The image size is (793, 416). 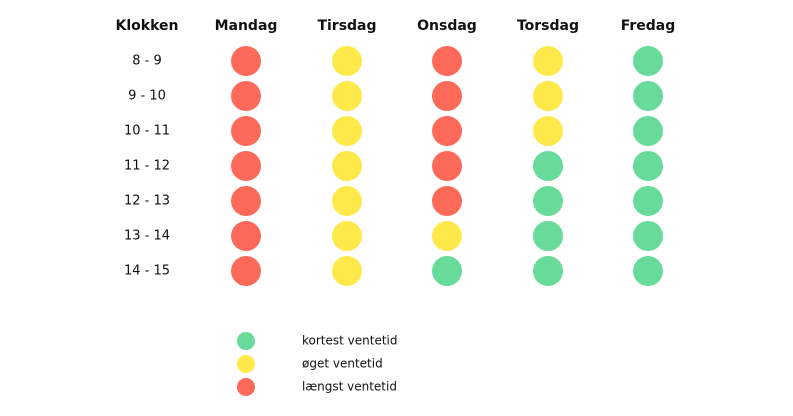 What do you see at coordinates (147, 201) in the screenshot?
I see `time-label: 12 - 13` at bounding box center [147, 201].